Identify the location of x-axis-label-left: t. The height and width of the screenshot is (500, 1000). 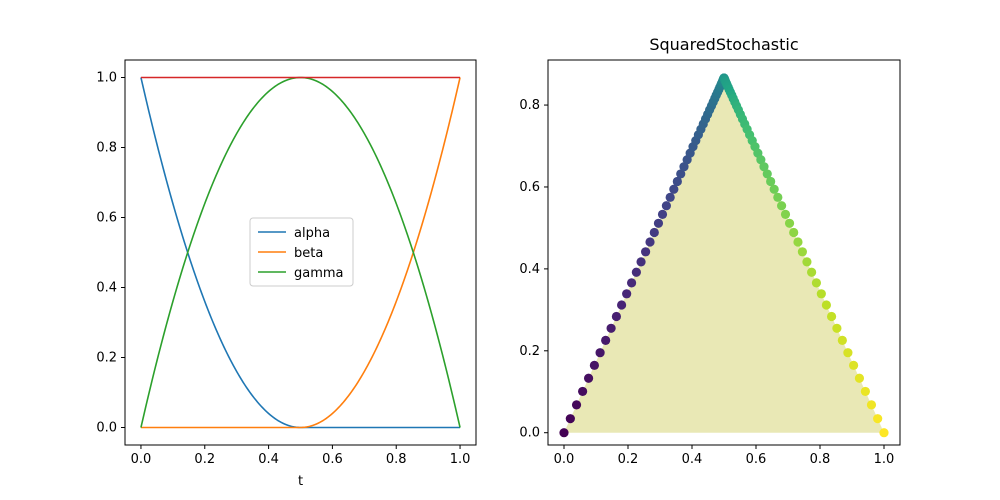
(300, 481).